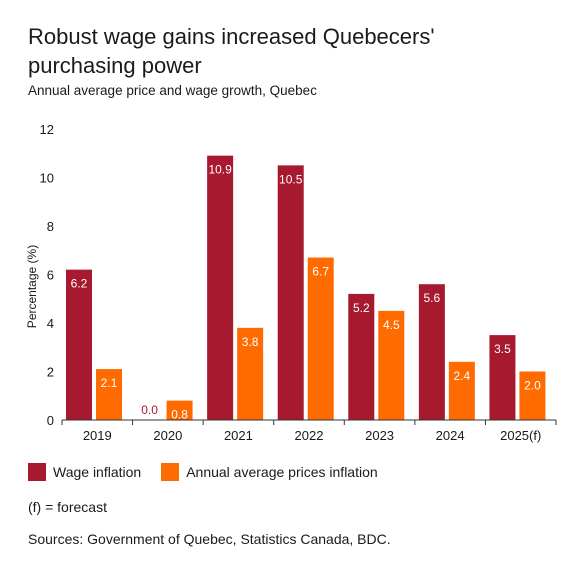 The width and height of the screenshot is (575, 575). What do you see at coordinates (379, 435) in the screenshot?
I see `x-tick-label: 2023` at bounding box center [379, 435].